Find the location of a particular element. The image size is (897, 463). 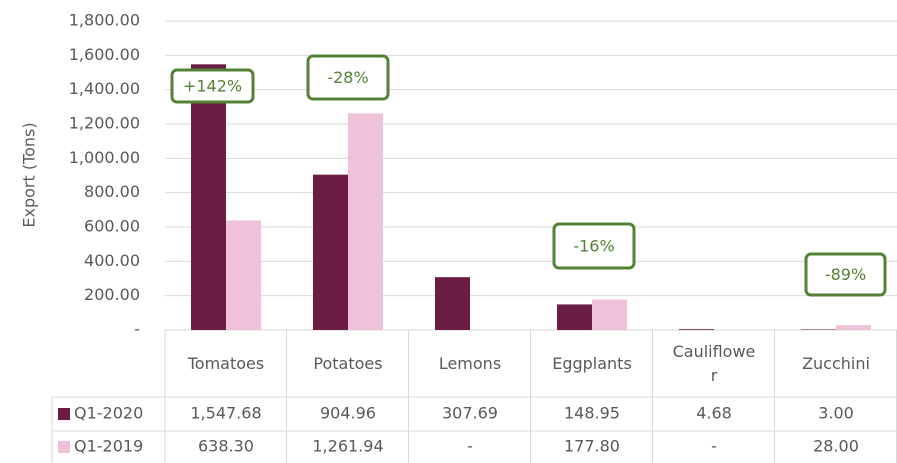

category-wrap: Eggplants is located at coordinates (592, 363).